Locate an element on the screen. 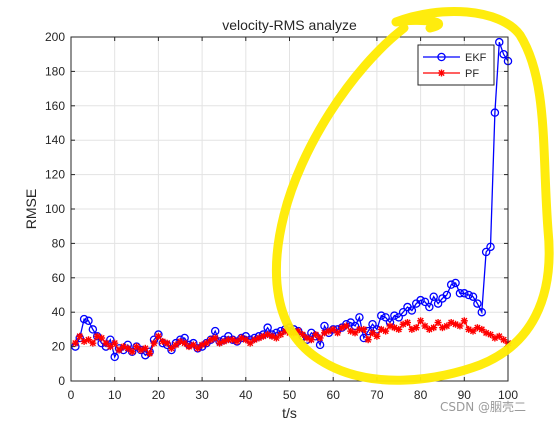 Image resolution: width=559 pixels, height=422 pixels. y-tick-label: 0 is located at coordinates (61, 381).